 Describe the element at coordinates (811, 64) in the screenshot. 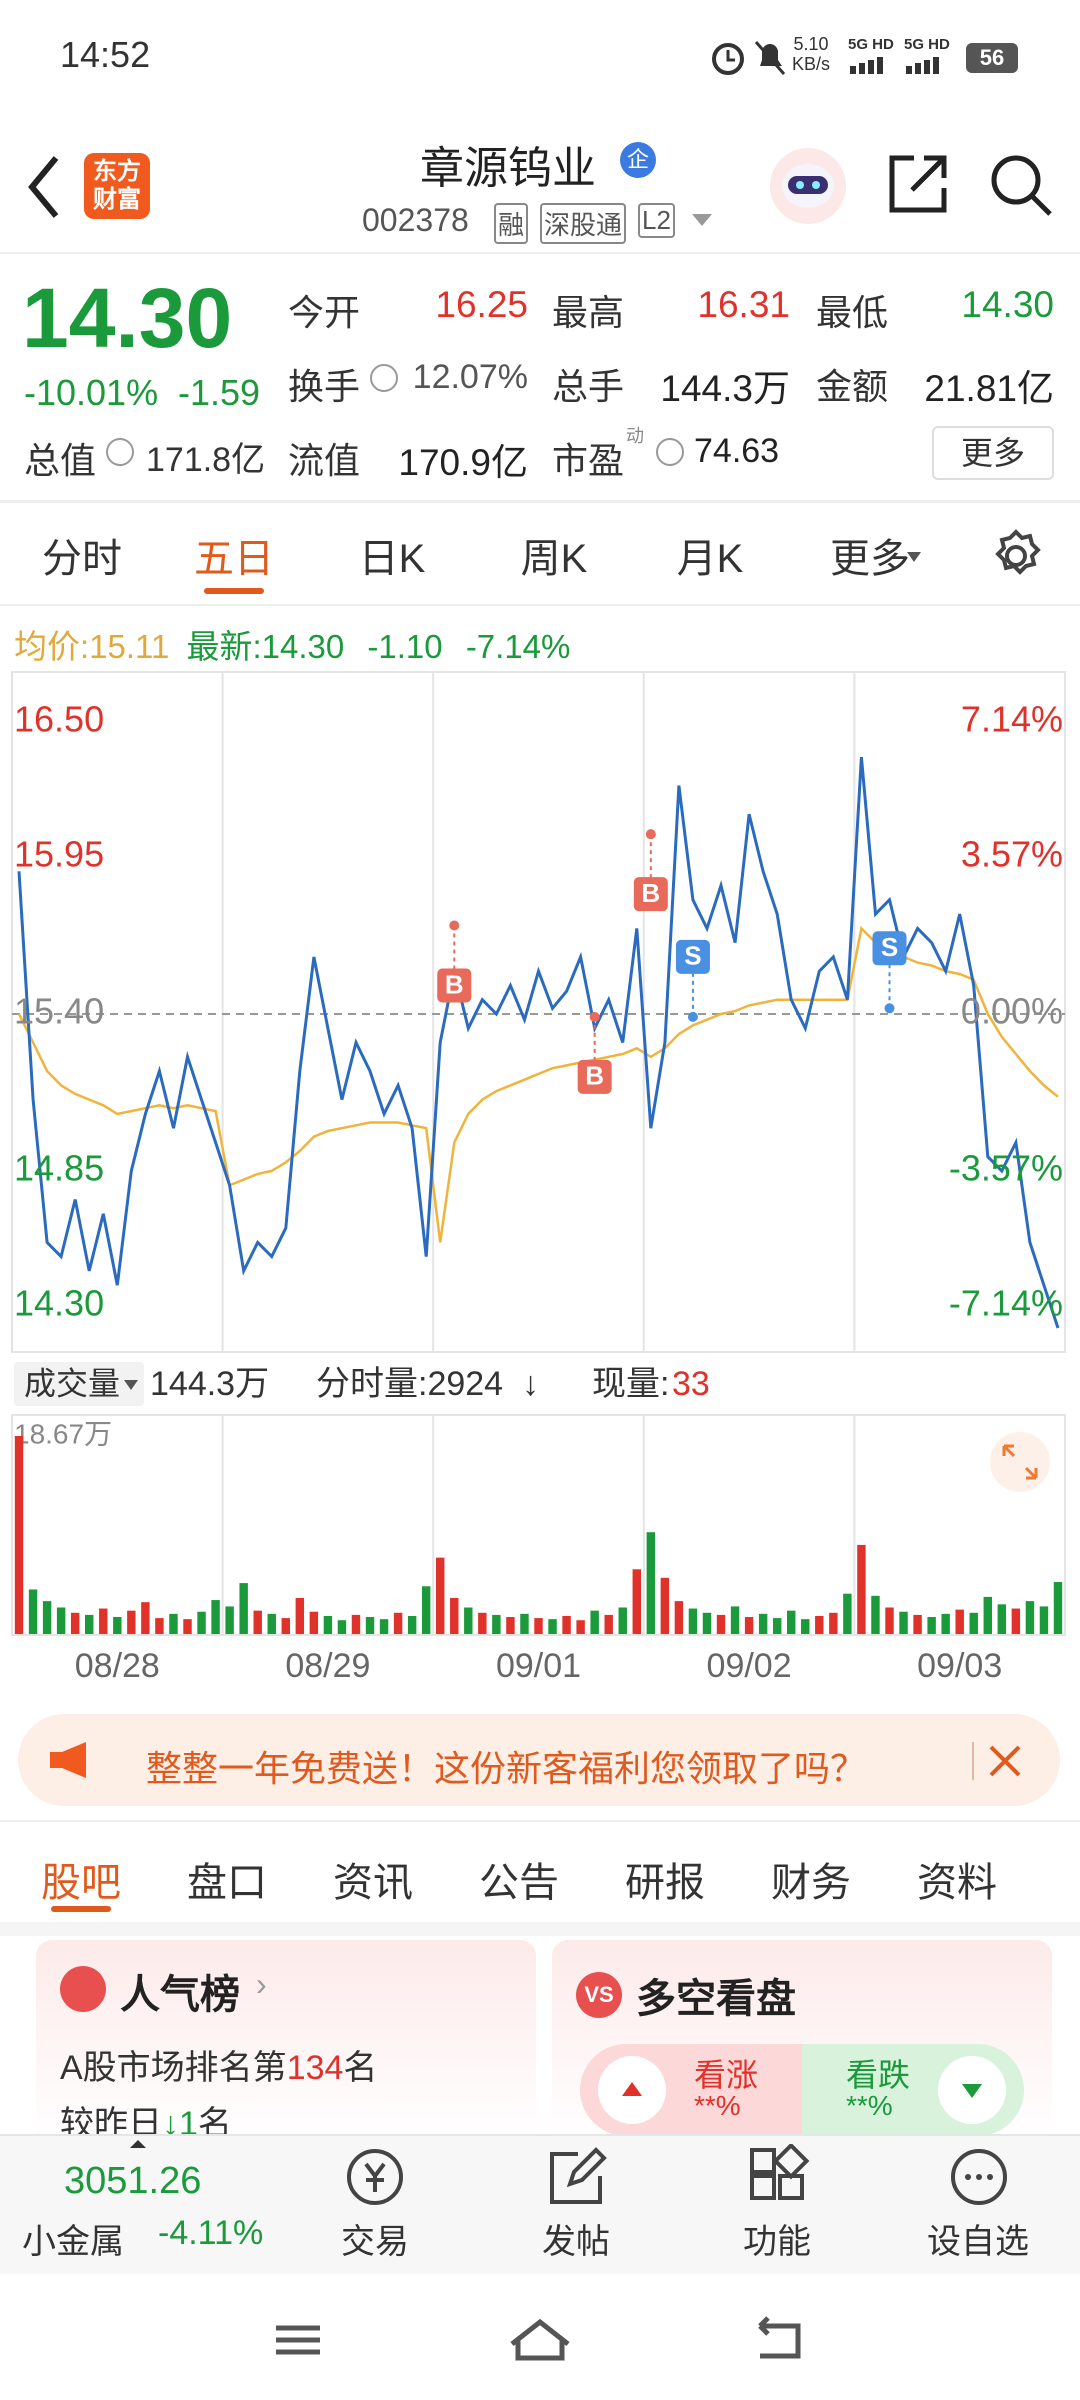

I see `net-speed-unit: KB/s` at that location.